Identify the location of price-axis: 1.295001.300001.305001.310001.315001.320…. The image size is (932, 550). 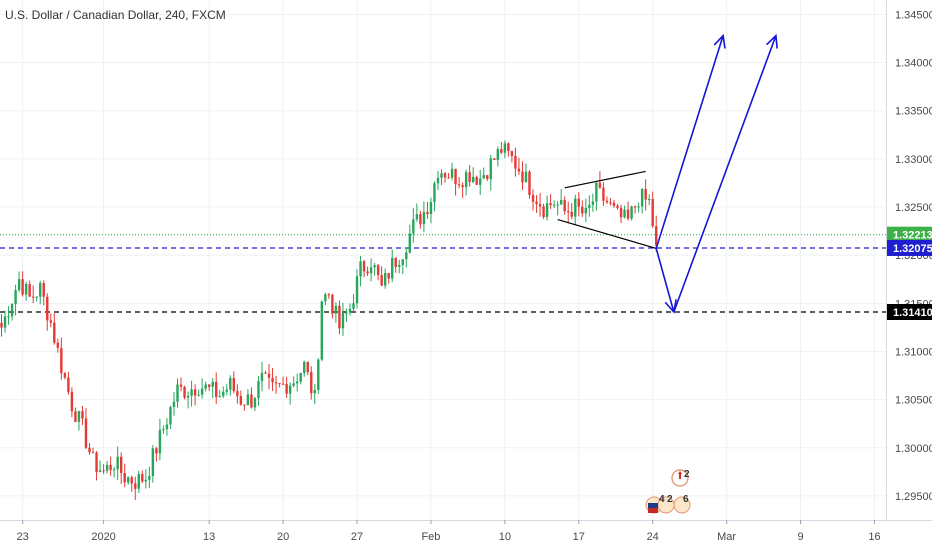
(909, 260).